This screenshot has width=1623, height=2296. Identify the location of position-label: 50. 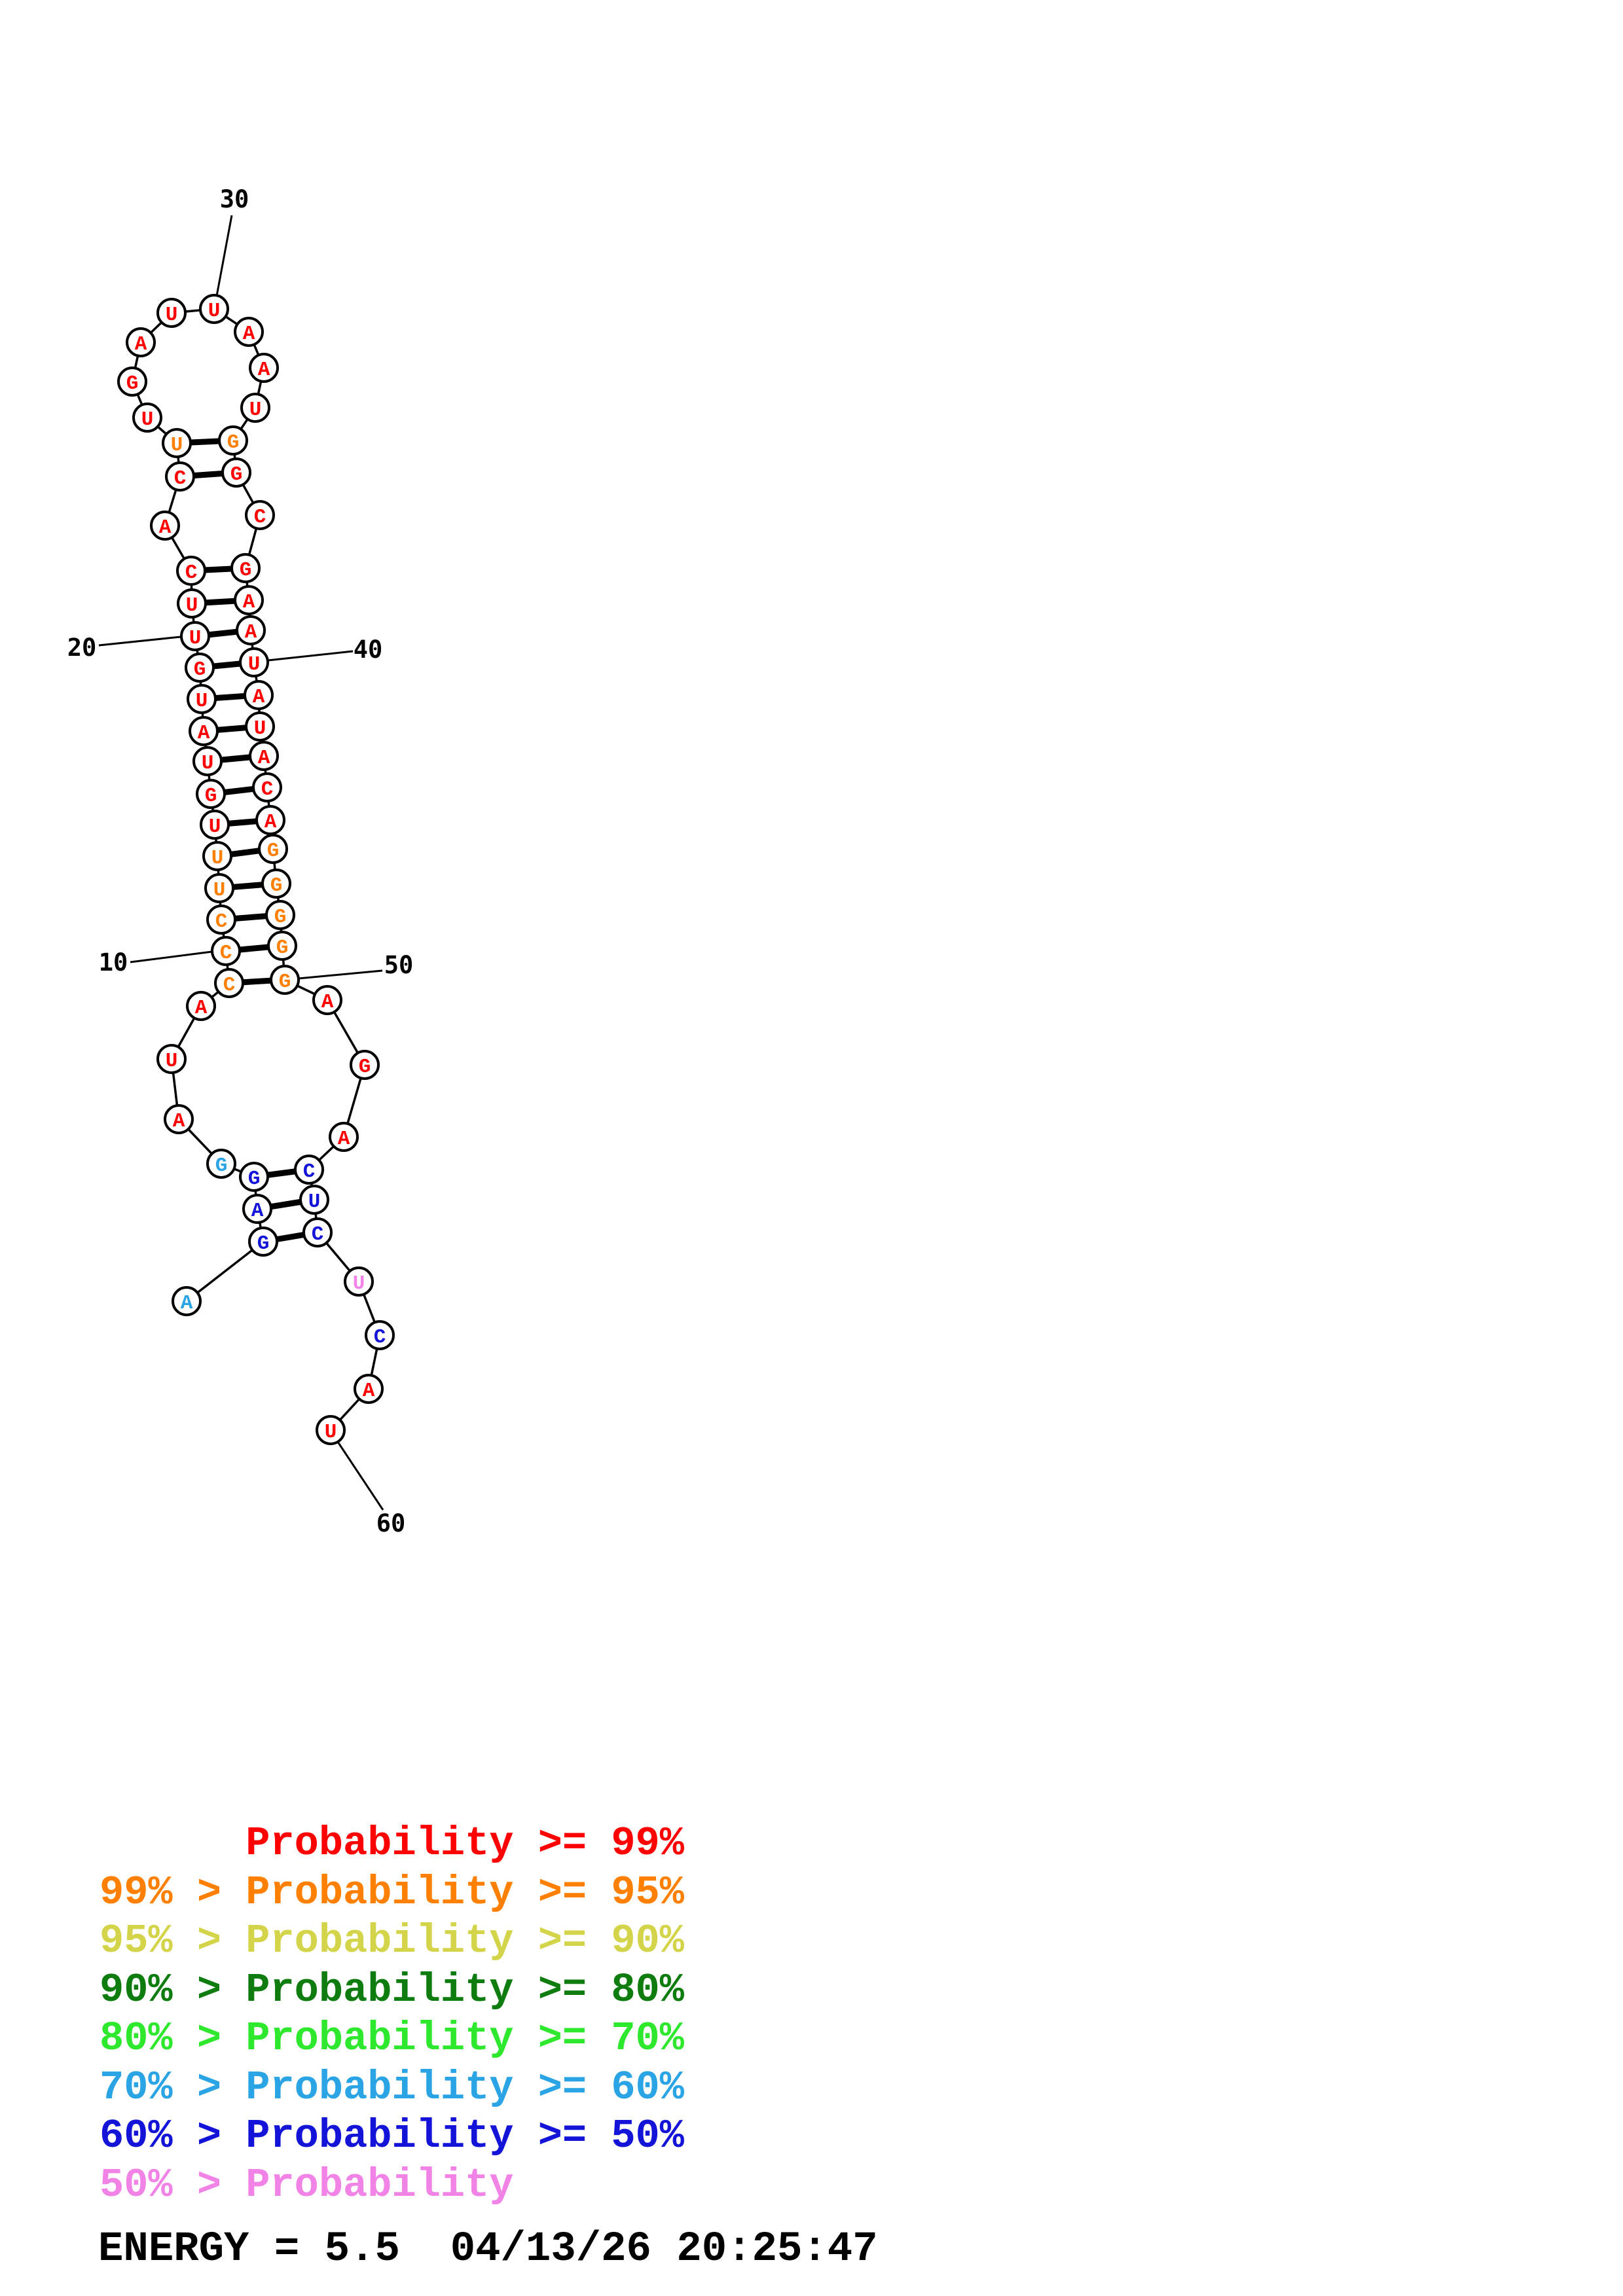
(399, 965).